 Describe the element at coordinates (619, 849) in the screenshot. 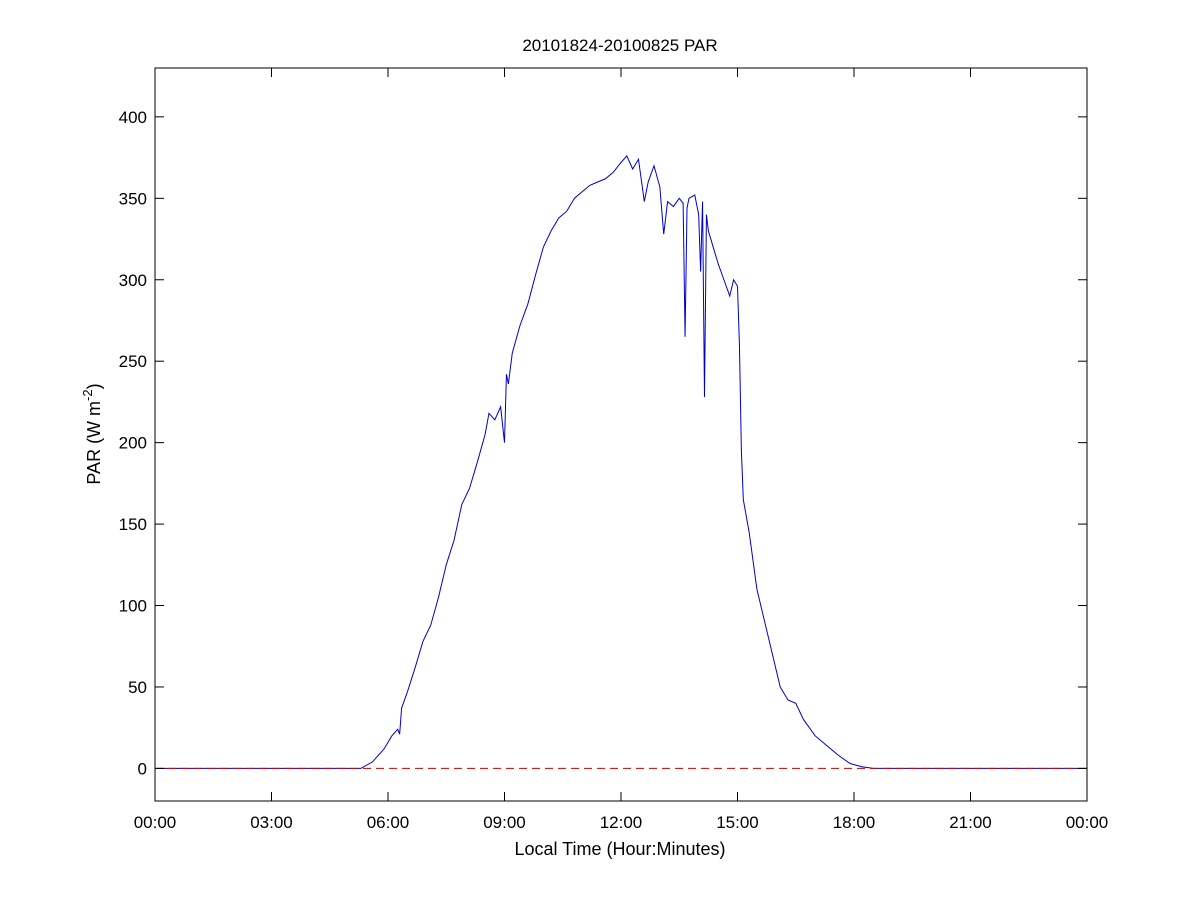

I see `x-axis-label: Local Time (Hour:Minutes)` at that location.